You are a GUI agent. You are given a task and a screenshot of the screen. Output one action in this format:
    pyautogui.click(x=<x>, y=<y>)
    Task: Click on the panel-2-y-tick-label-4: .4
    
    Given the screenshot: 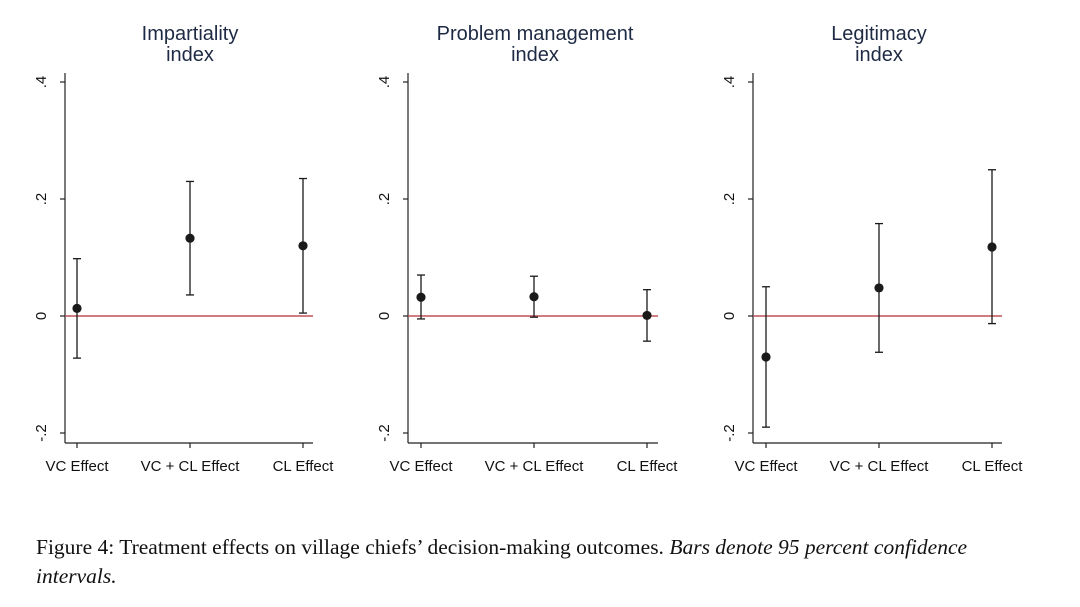 What is the action you would take?
    pyautogui.click(x=384, y=82)
    